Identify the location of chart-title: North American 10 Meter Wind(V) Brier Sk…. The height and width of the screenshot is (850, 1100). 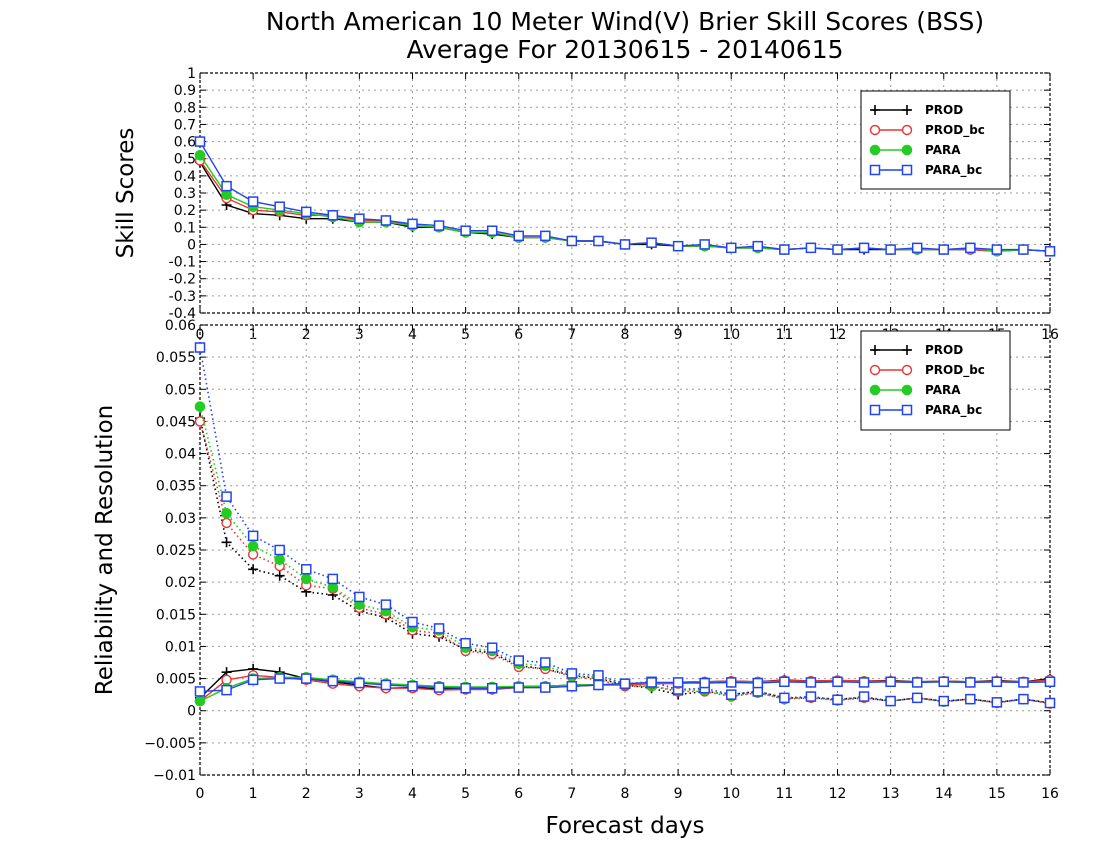
(625, 21).